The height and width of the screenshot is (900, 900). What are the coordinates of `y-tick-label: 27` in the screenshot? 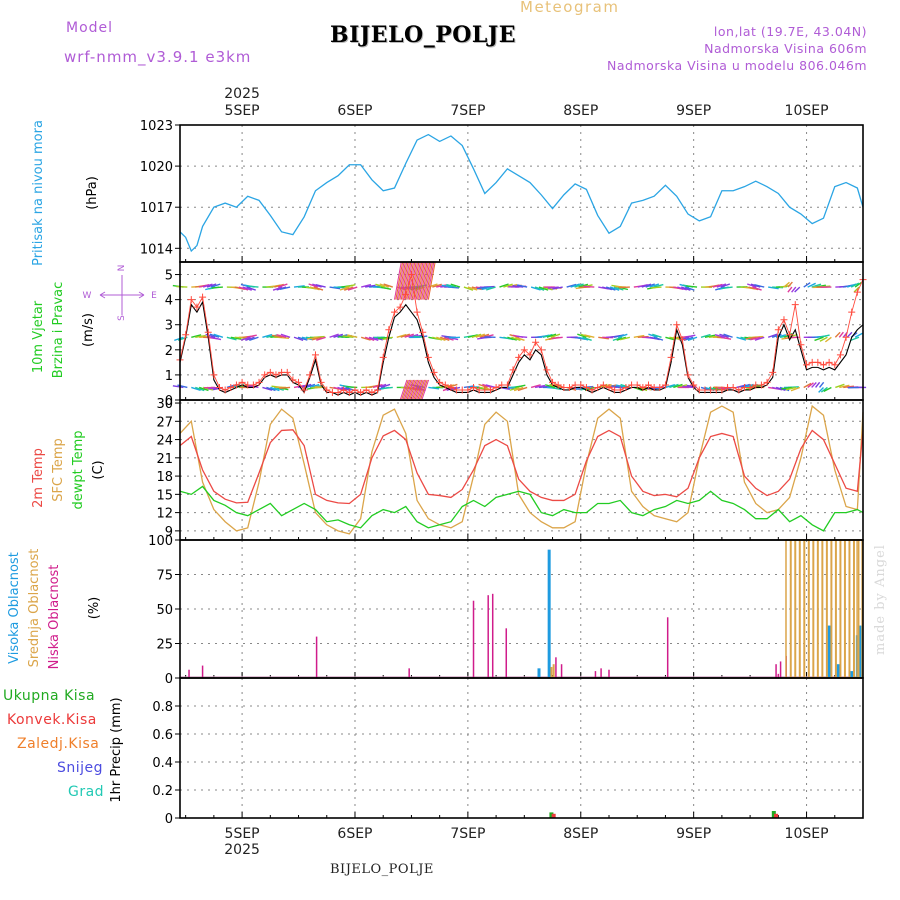 It's located at (164, 422).